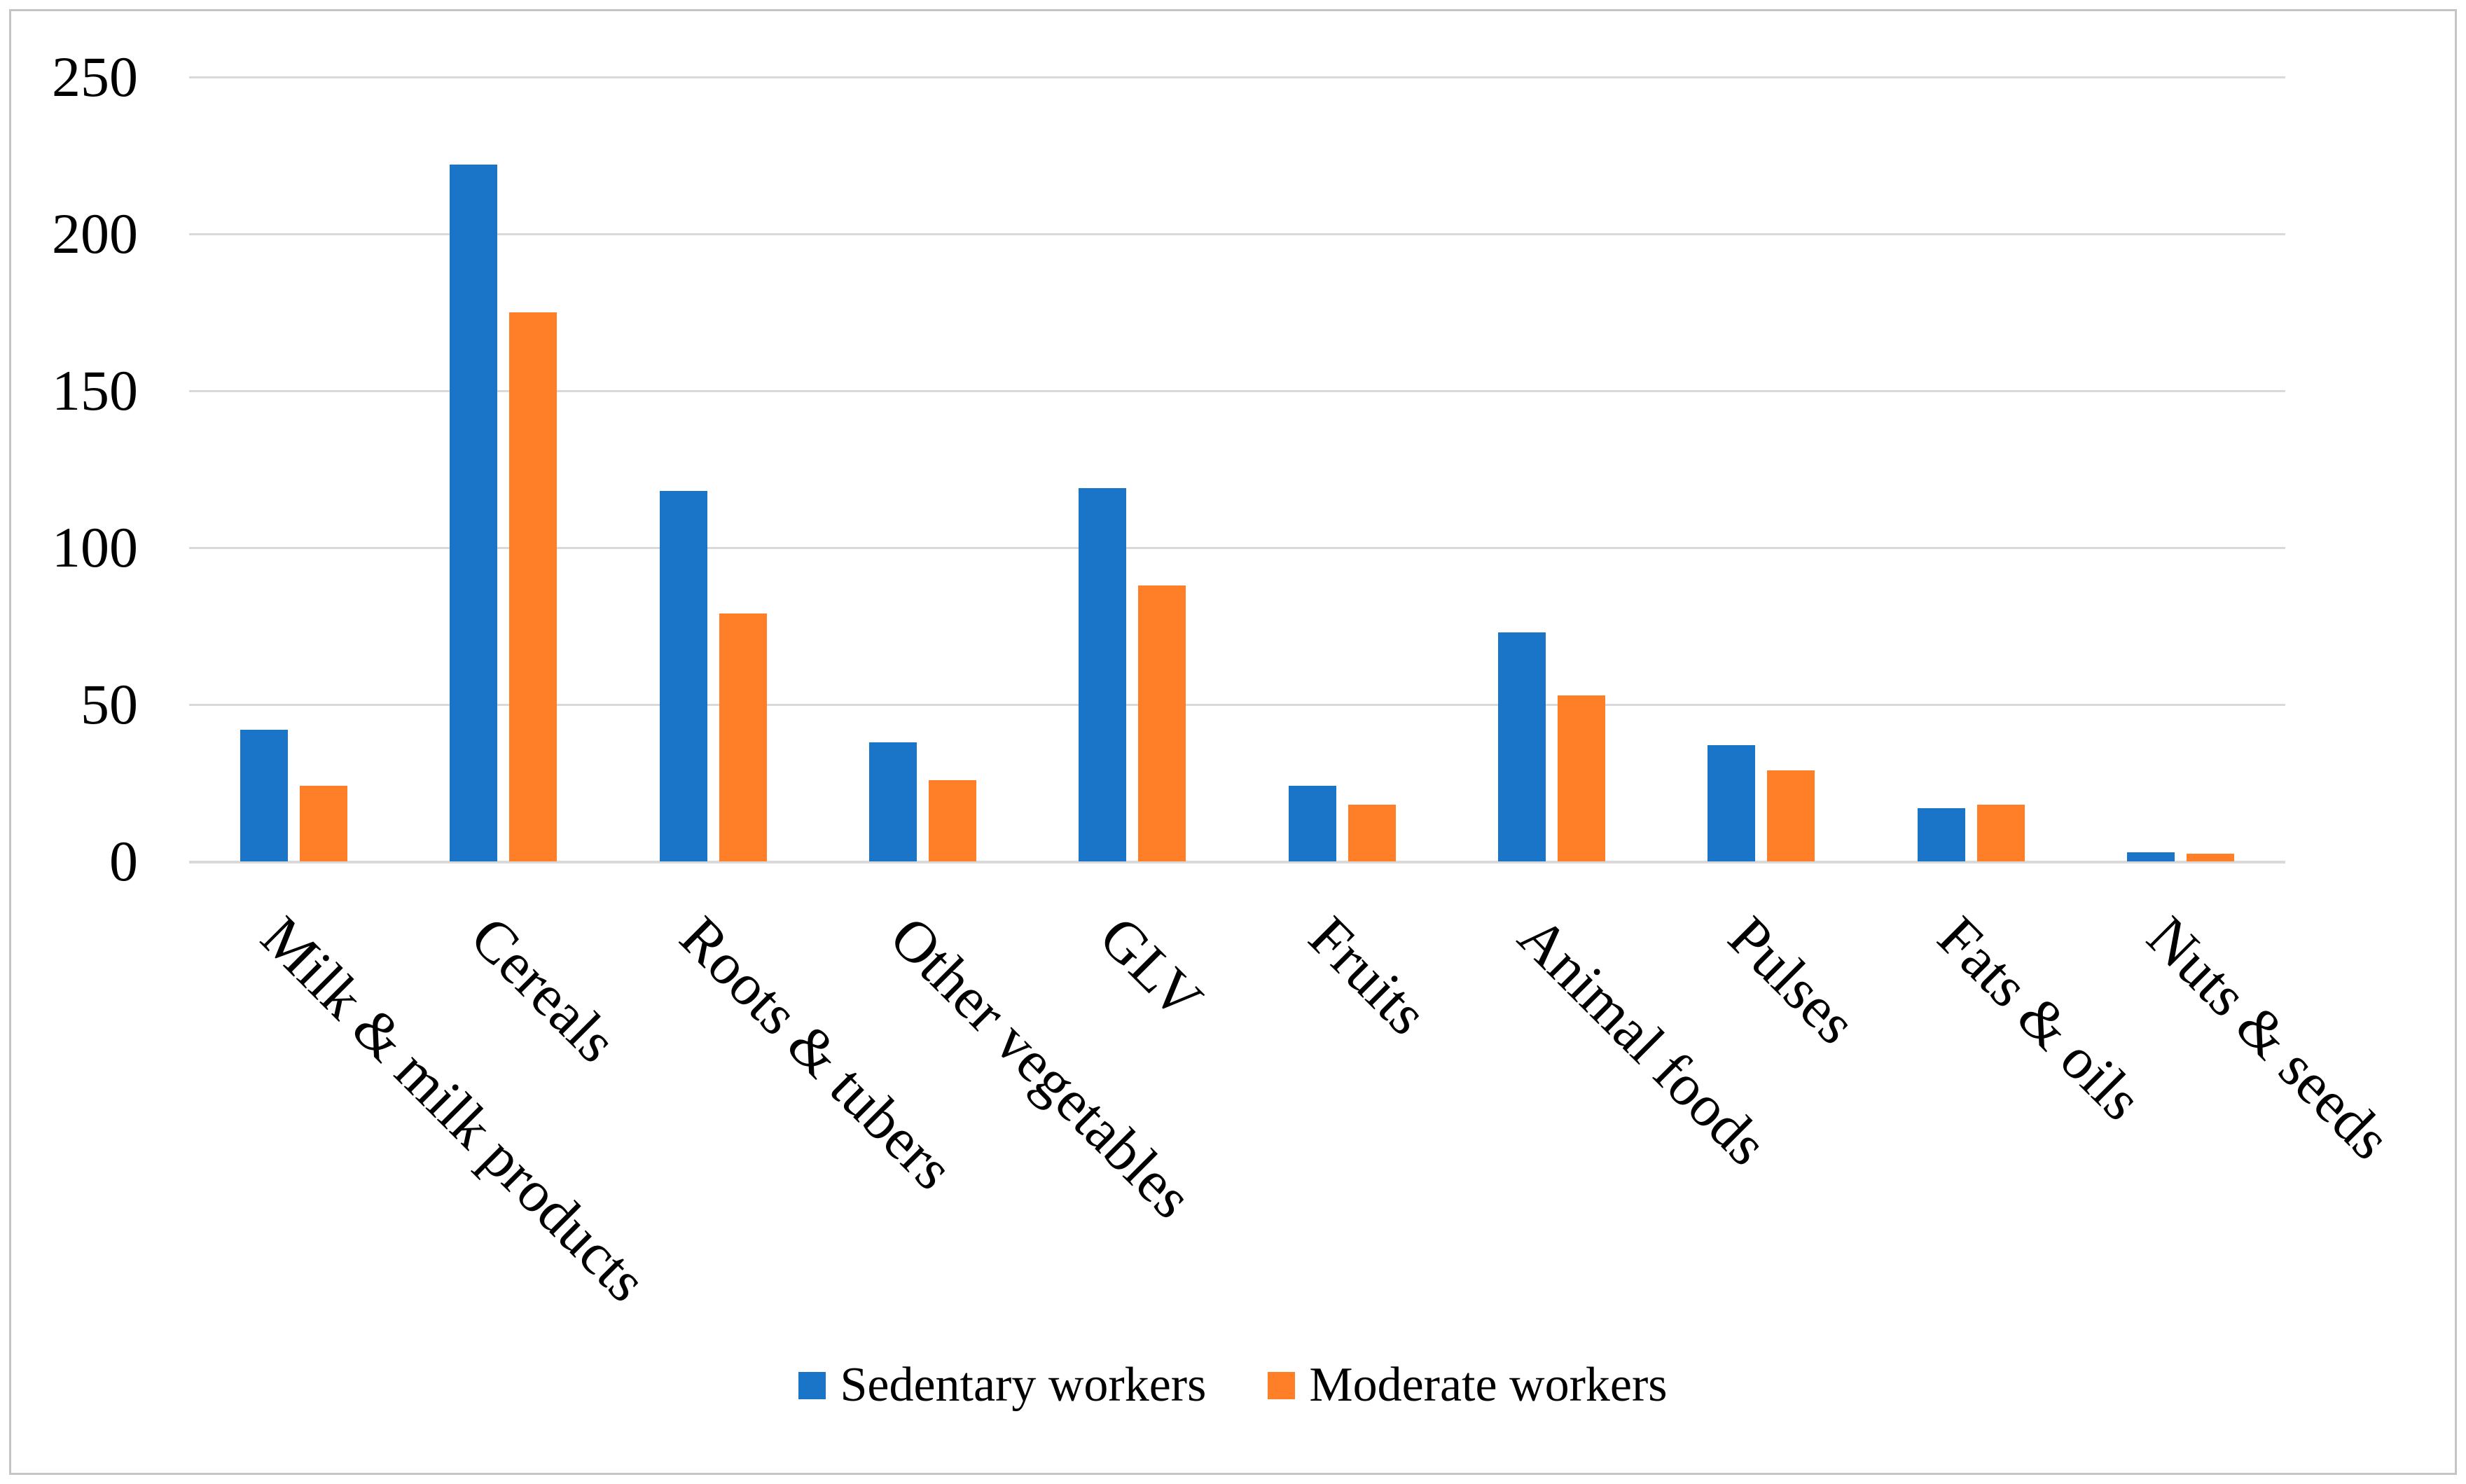  What do you see at coordinates (264, 795) in the screenshot?
I see `bar-Sedentary workers-Milk & milk products` at bounding box center [264, 795].